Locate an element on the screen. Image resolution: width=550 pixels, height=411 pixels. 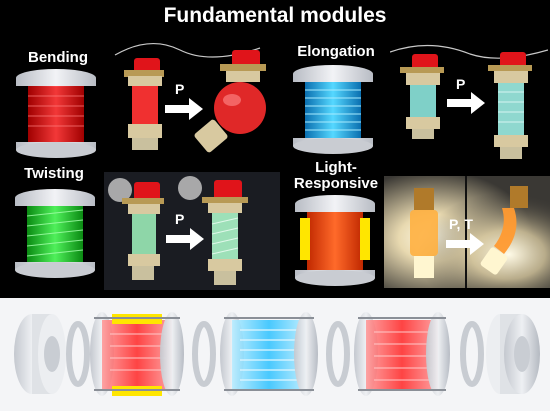
light-responsive-photo is located at coordinates (467, 232).